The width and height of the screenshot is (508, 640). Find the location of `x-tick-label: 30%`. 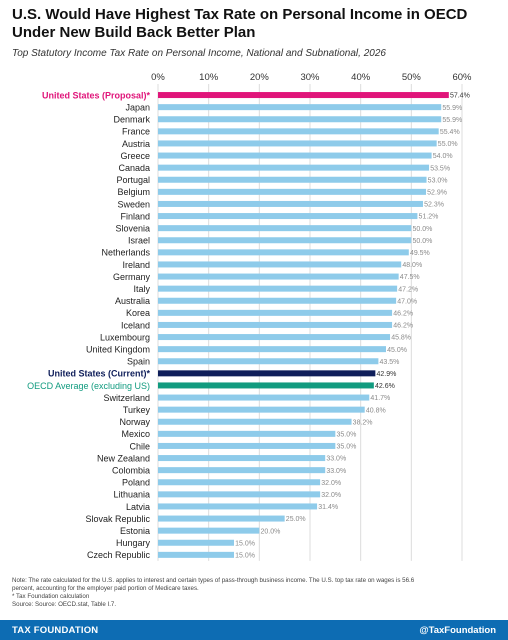

x-tick-label: 30% is located at coordinates (310, 77).